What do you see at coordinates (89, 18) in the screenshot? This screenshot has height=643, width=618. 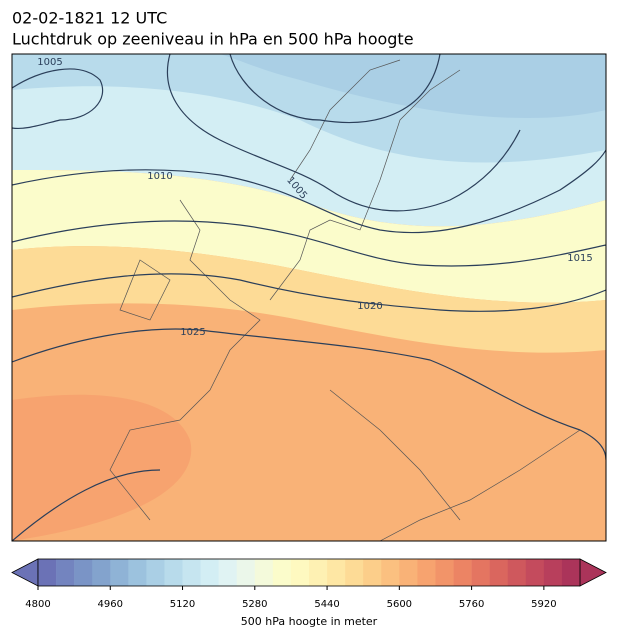 I see `title: 02-02-1821 12 UTC` at bounding box center [89, 18].